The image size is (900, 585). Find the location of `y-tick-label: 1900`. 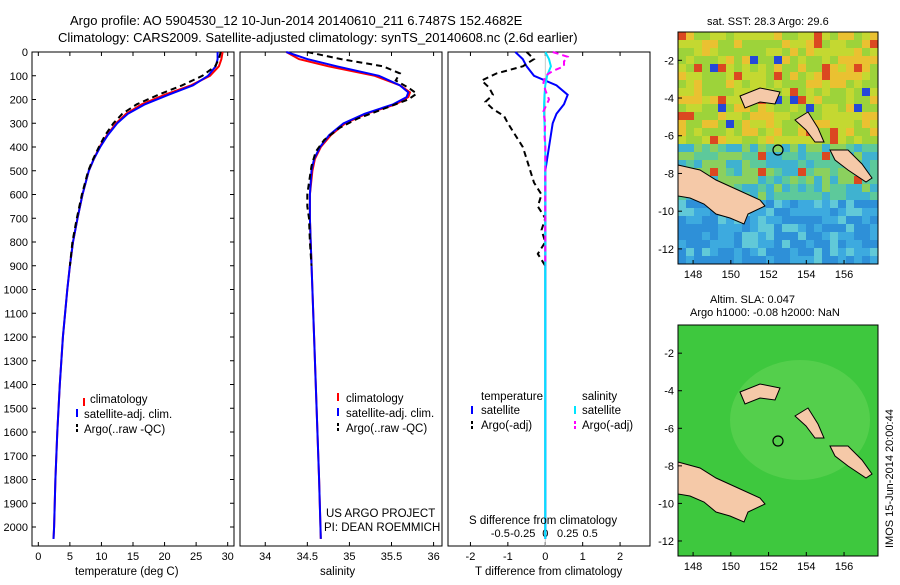

y-tick-label: 1900 is located at coordinates (16, 504).